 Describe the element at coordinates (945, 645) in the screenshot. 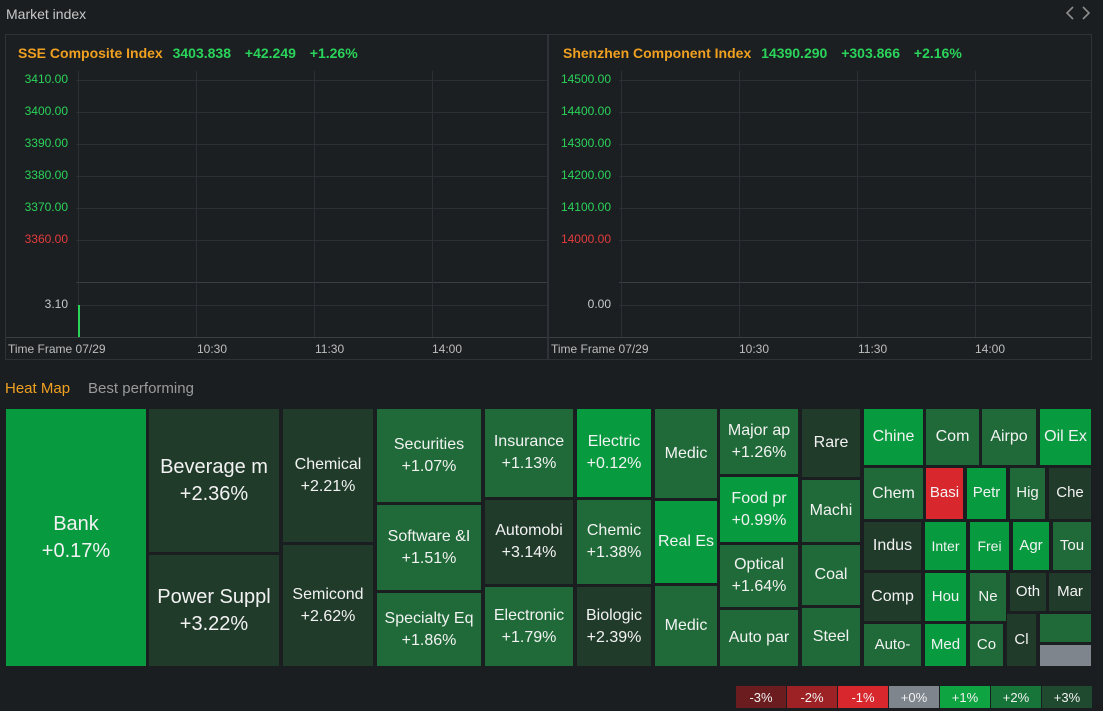

I see `heatmap-cell: Med` at that location.